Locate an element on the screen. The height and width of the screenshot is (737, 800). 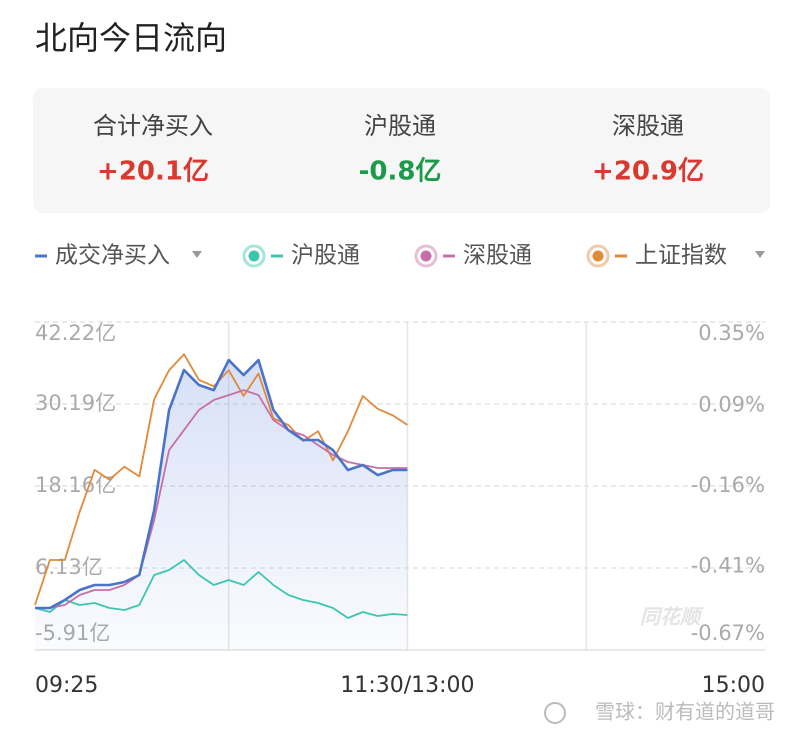
y2-tick-label: 0.35% is located at coordinates (731, 333).